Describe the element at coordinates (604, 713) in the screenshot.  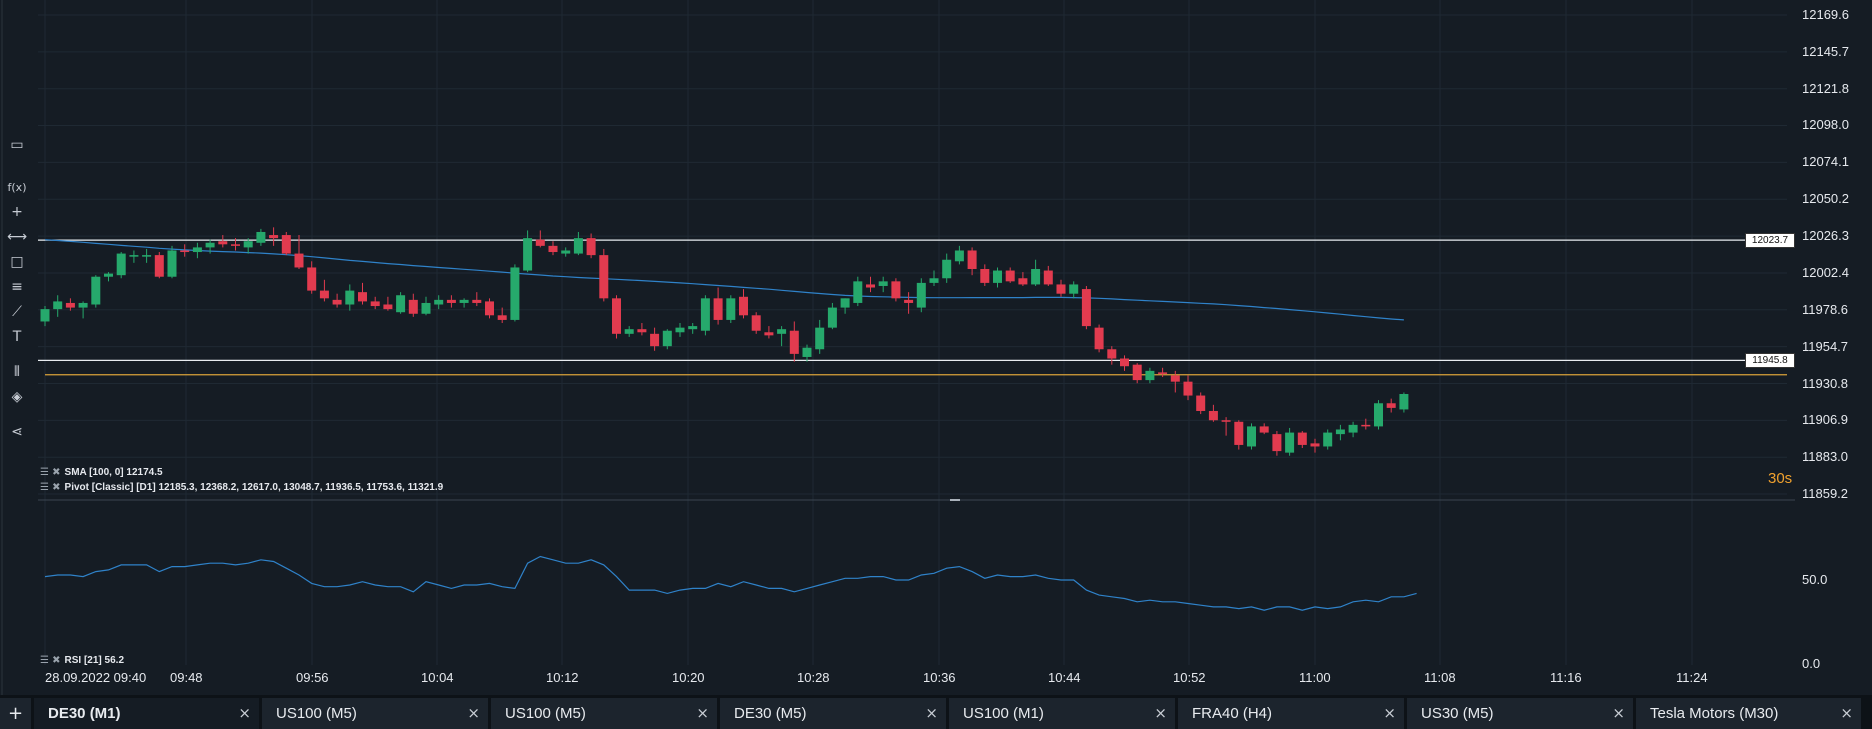
I see `tab-3: US100 (M5) ×` at that location.